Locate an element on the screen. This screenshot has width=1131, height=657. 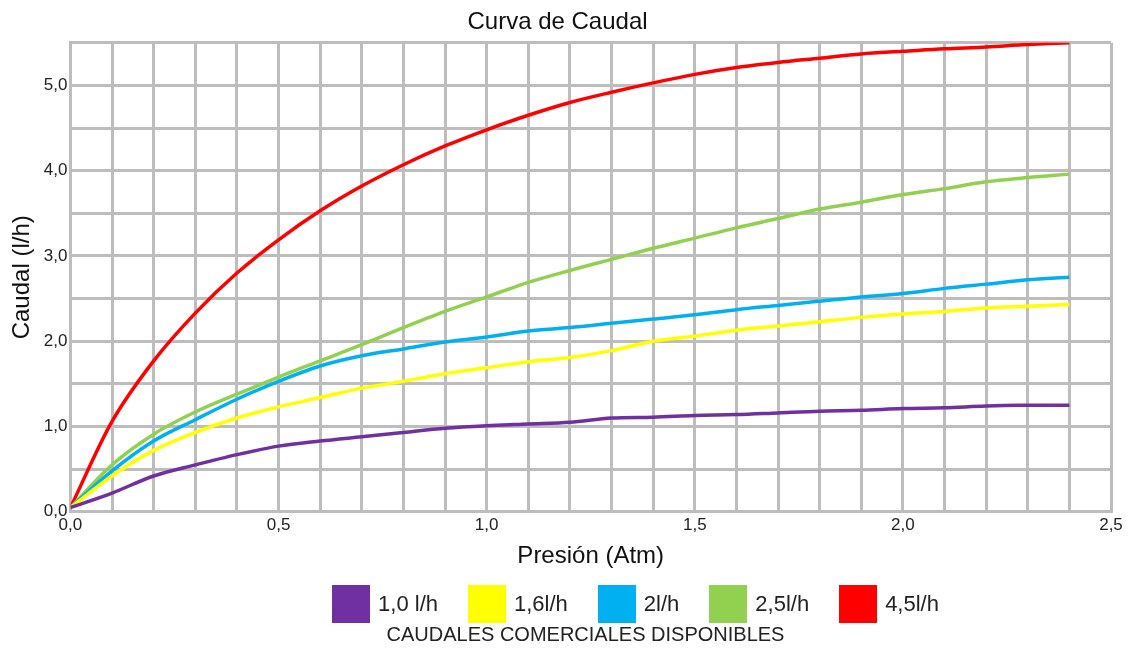
legend-label: 2,5l/h is located at coordinates (782, 604).